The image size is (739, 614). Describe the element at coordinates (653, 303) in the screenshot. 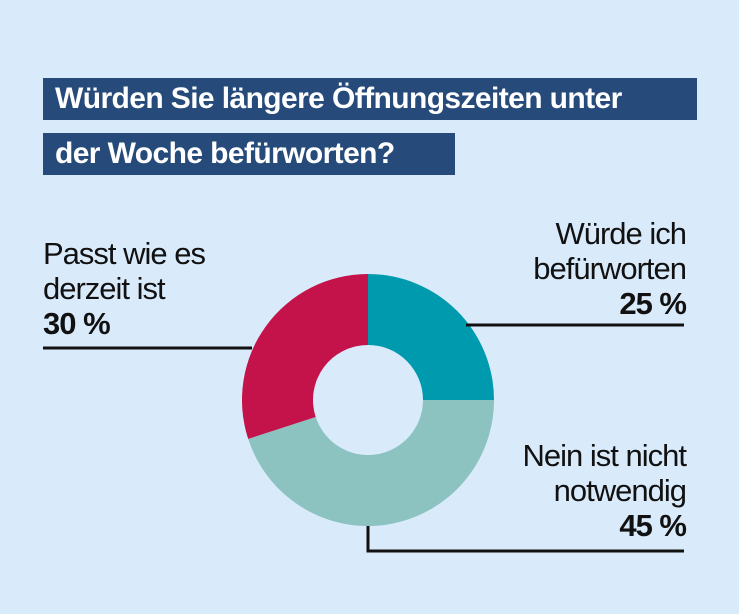

I see `slice-percent-label: 25 %` at that location.